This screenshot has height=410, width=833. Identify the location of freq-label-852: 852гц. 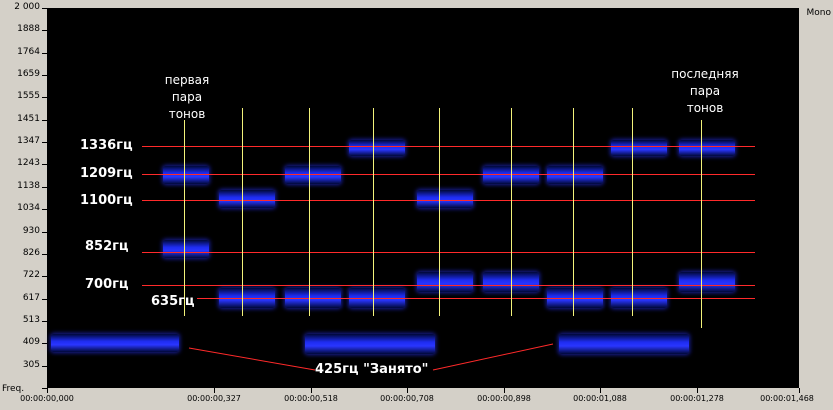
(107, 246).